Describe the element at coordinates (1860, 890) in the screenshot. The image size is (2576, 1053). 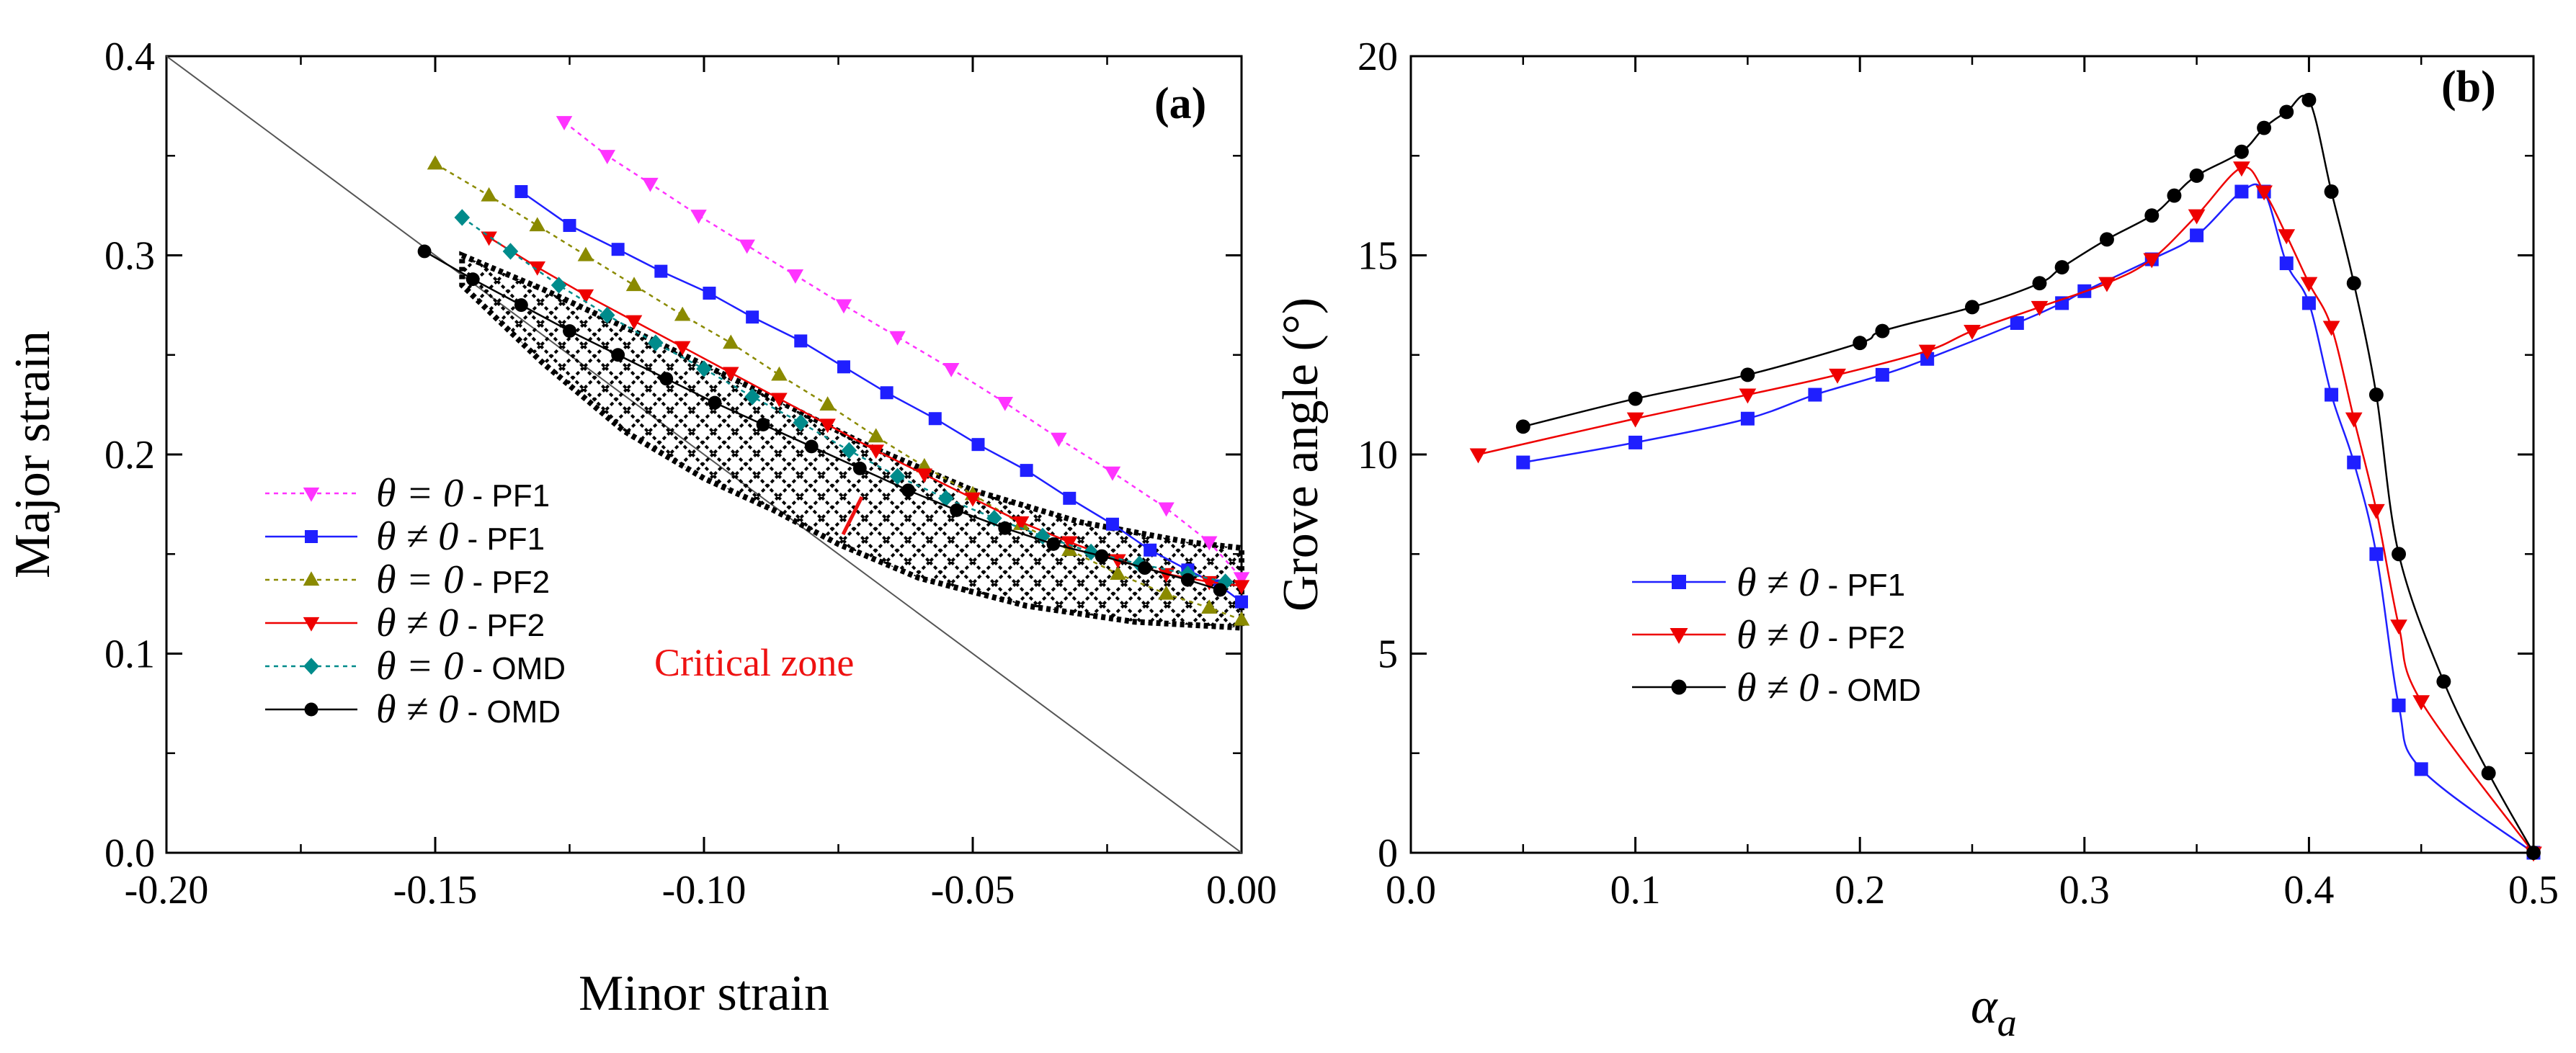
I see `panel-b-xtick-label: 0.2` at that location.